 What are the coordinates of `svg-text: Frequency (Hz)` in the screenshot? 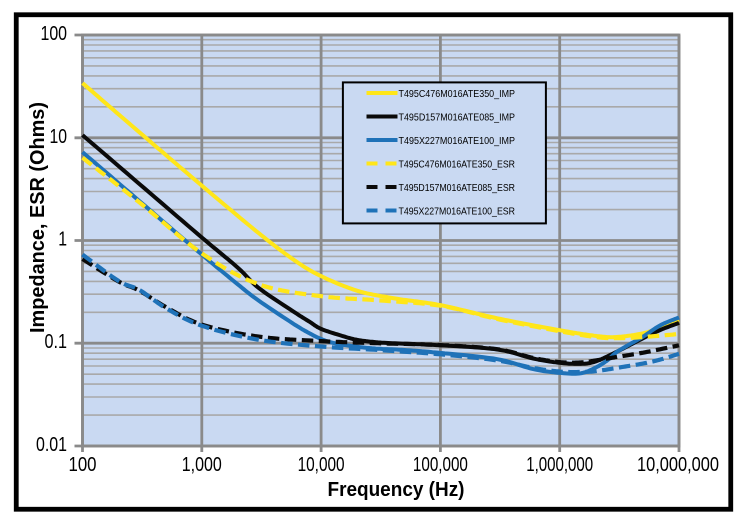 It's located at (396, 490).